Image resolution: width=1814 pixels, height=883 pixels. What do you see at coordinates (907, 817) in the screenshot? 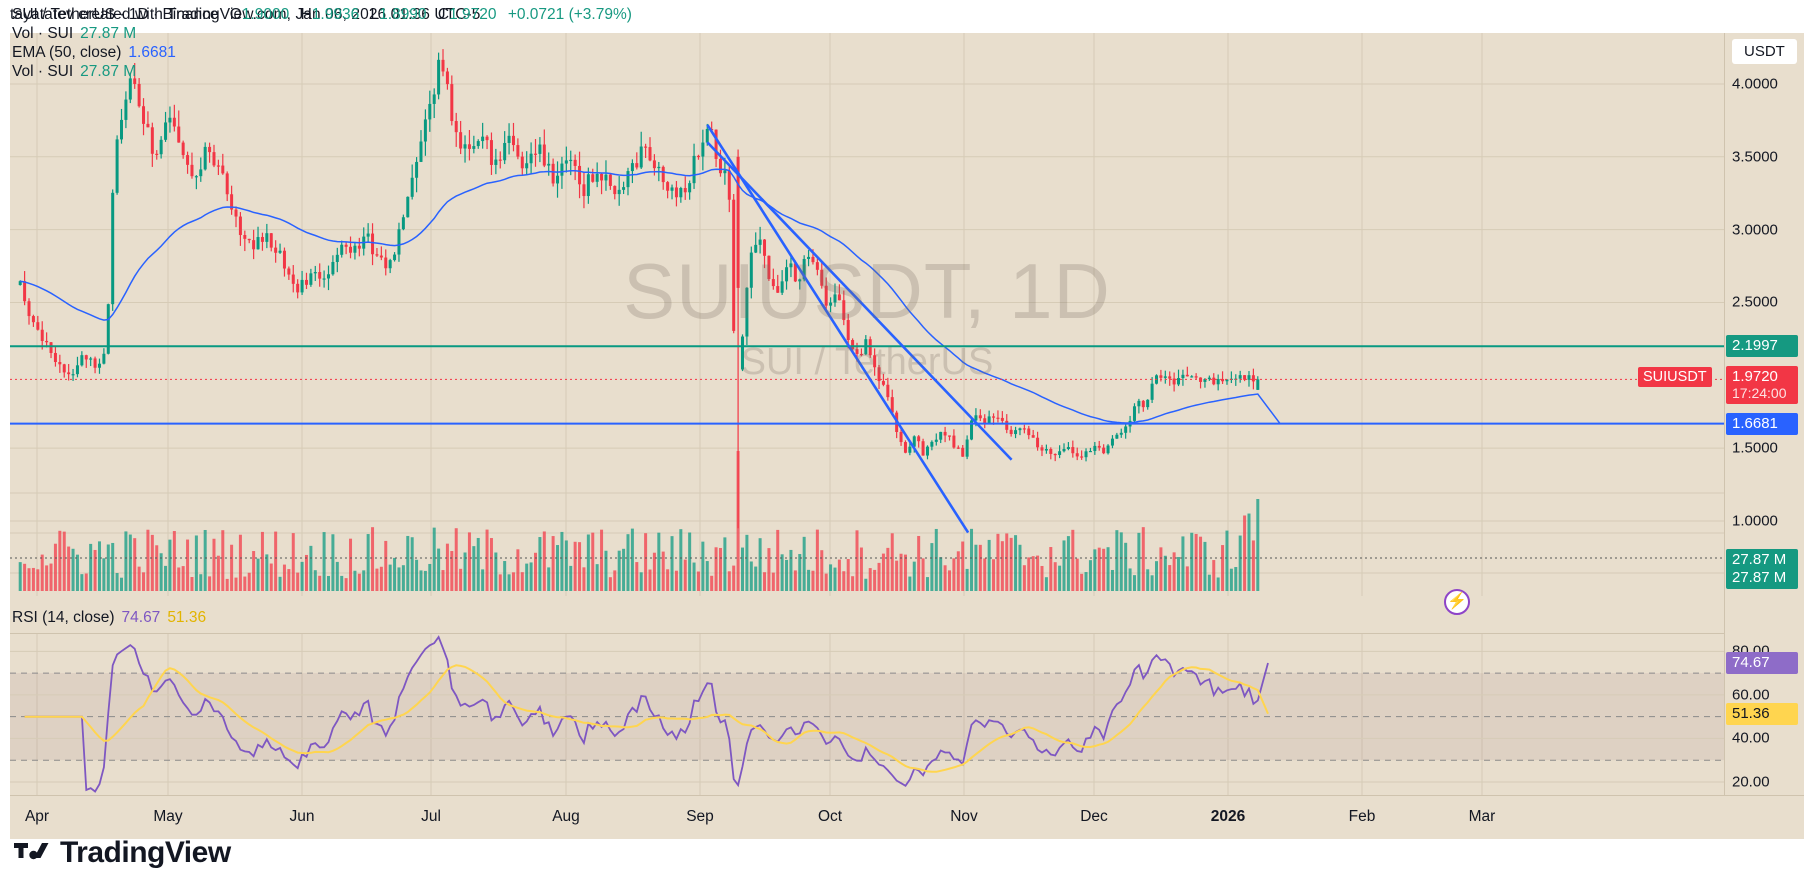
I see `time-axis: Apr May Jun Jul Aug Sep Oct Nov Dec 2026 Feb Mar` at bounding box center [907, 817].